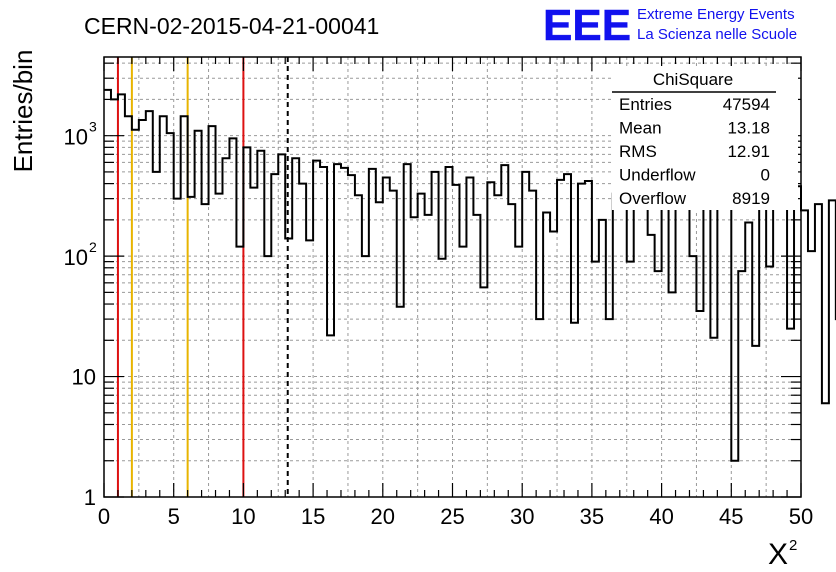 The height and width of the screenshot is (572, 836). I want to click on stats-row-label: Entries, so click(645, 104).